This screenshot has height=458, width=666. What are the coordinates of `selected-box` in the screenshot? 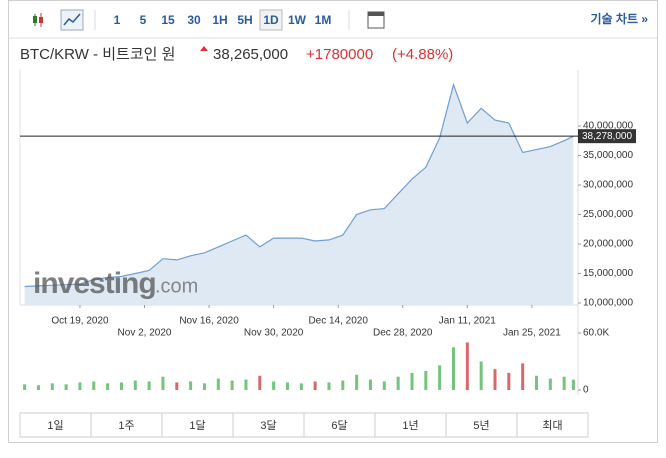 It's located at (271, 20).